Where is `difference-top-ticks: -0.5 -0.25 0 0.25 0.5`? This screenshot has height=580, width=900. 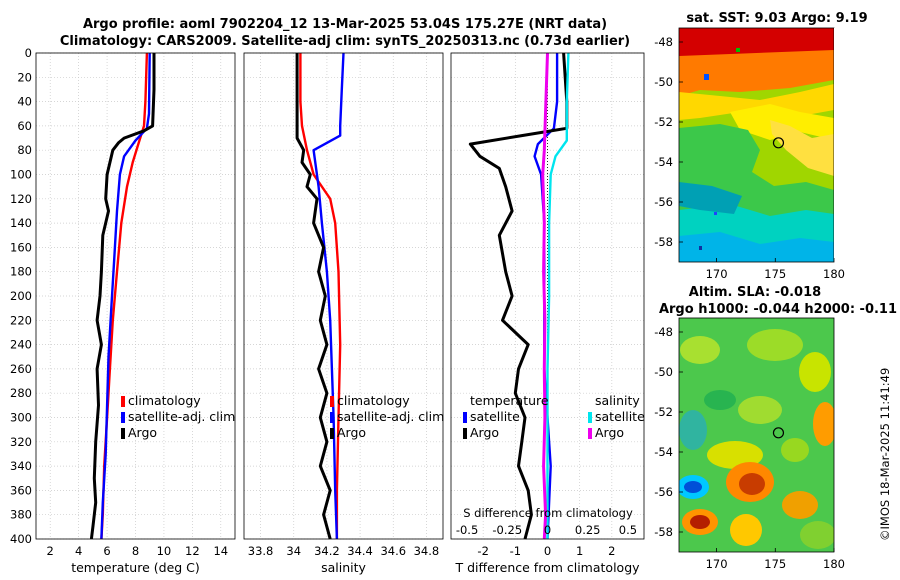 difference-top-ticks: -0.5 -0.25 0 0.25 0.5 is located at coordinates (546, 530).